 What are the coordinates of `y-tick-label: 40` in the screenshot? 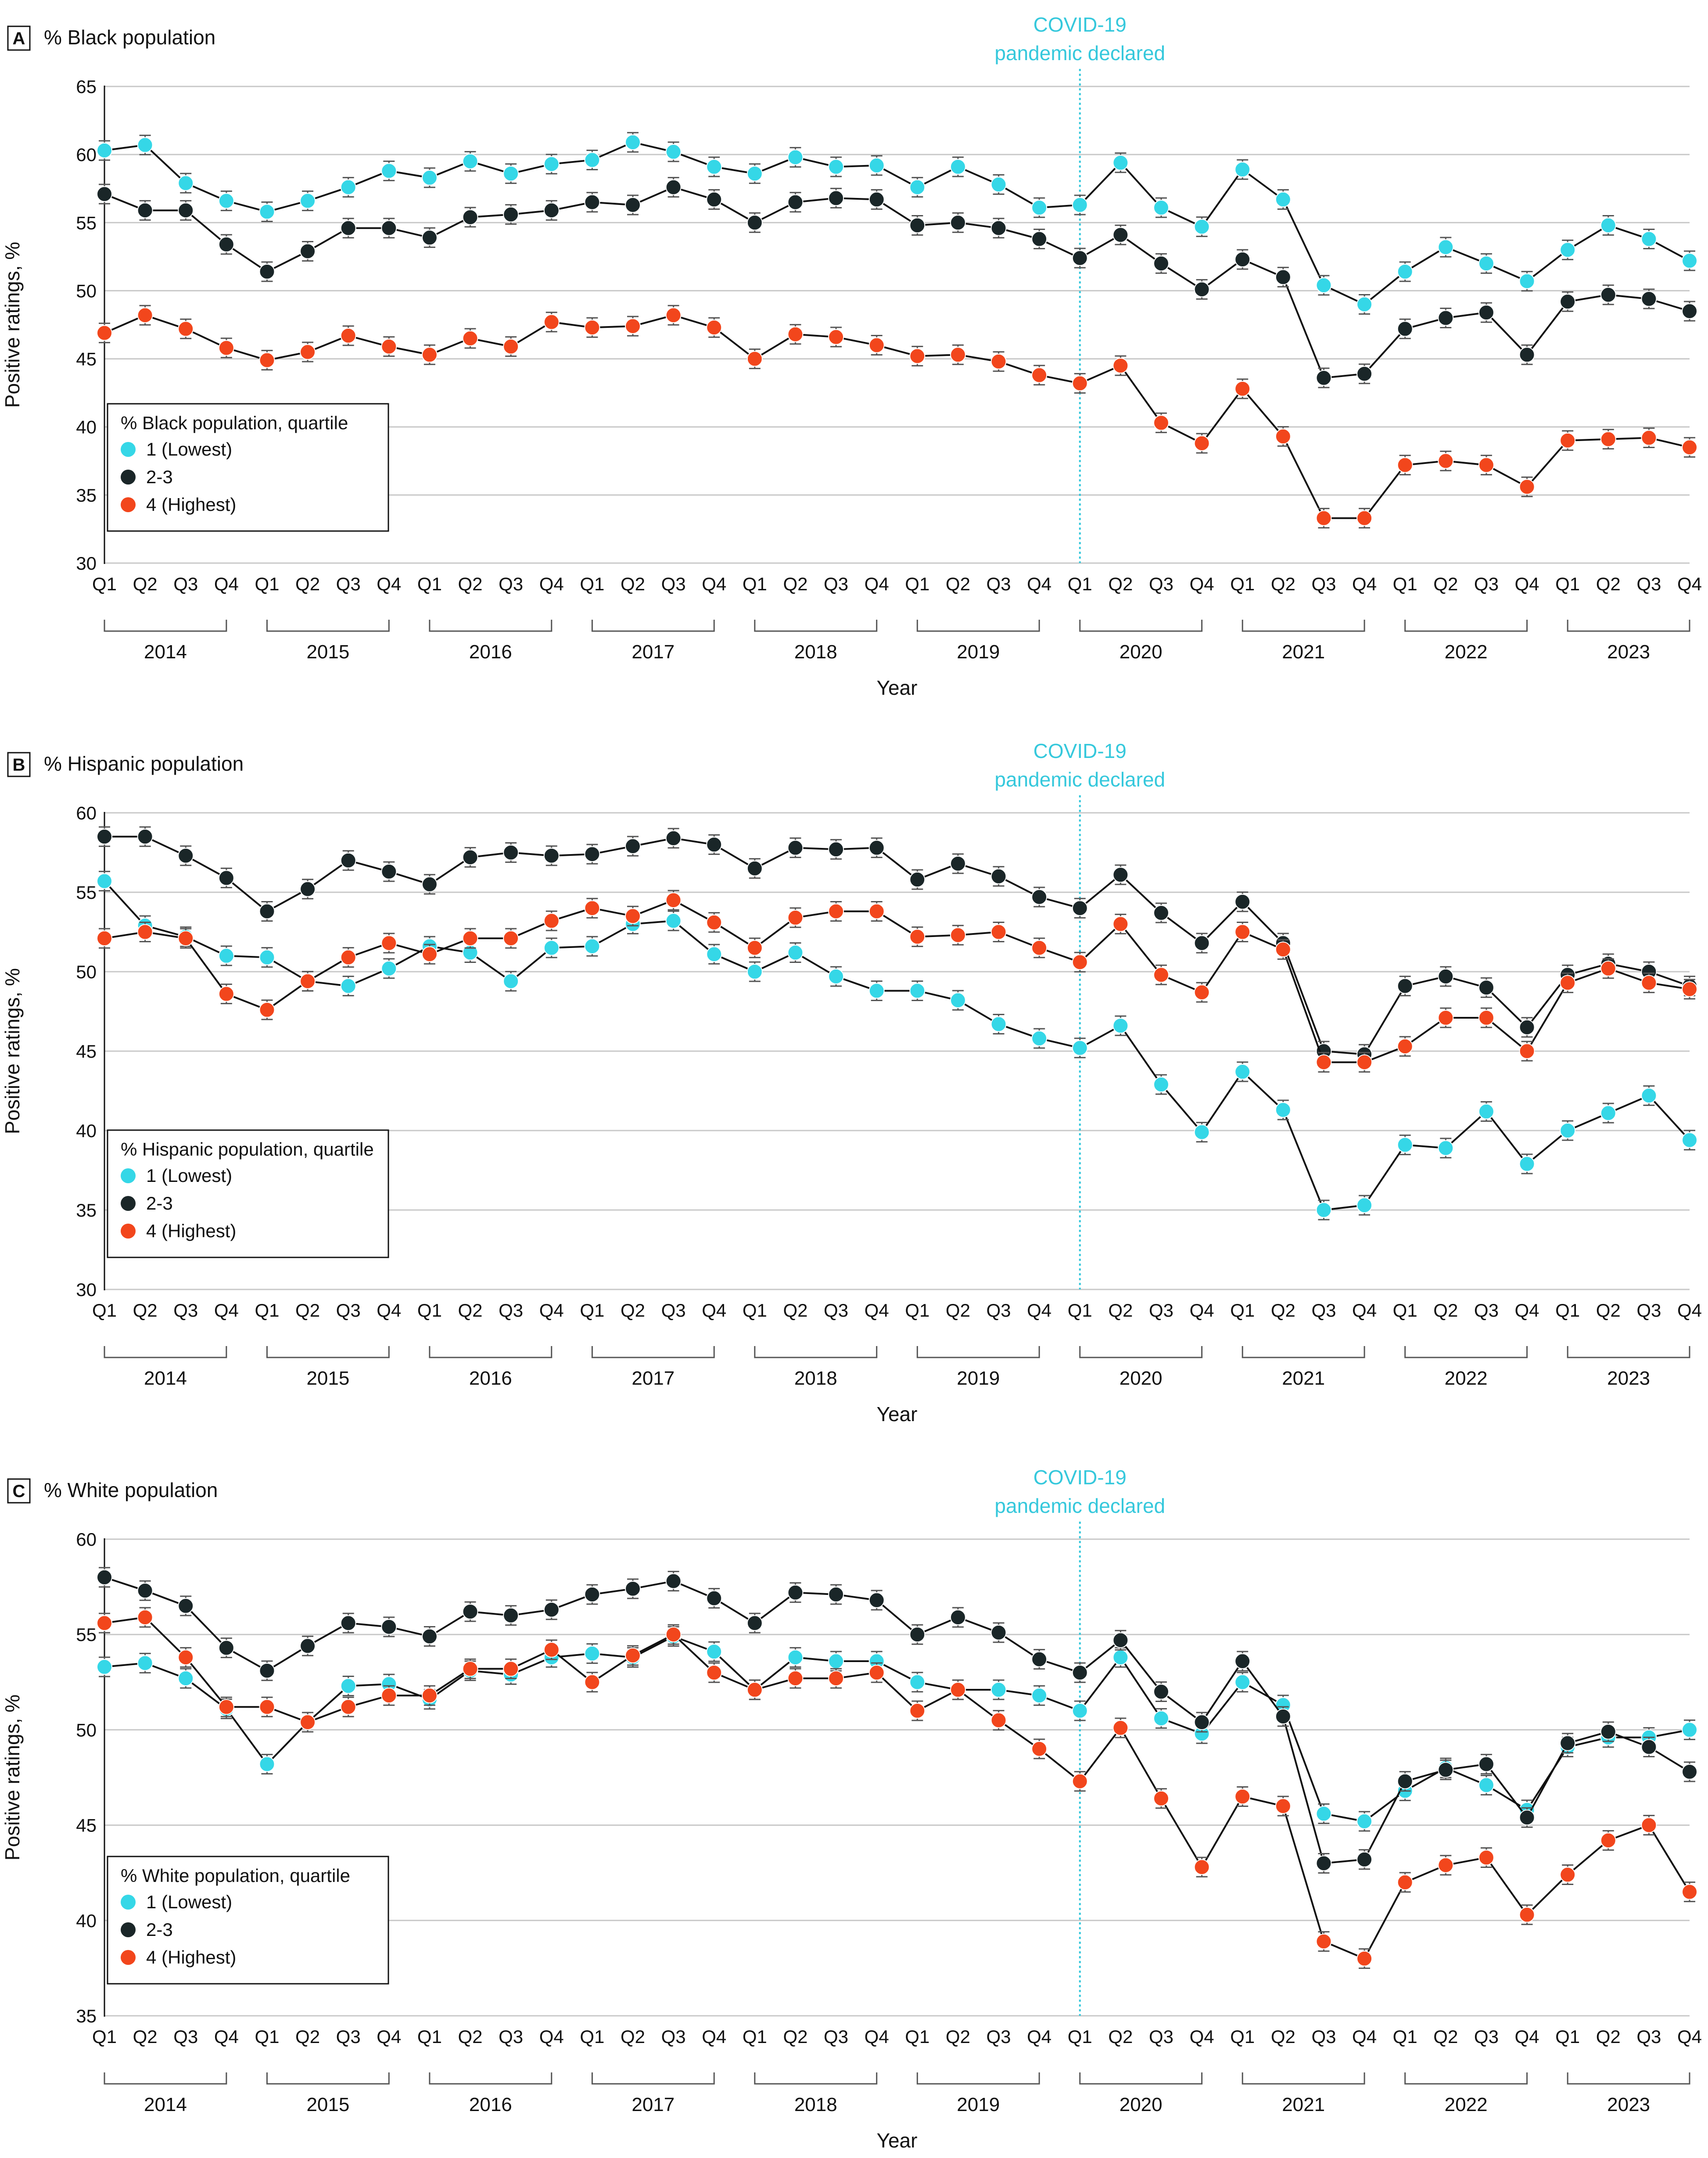 It's located at (86, 1920).